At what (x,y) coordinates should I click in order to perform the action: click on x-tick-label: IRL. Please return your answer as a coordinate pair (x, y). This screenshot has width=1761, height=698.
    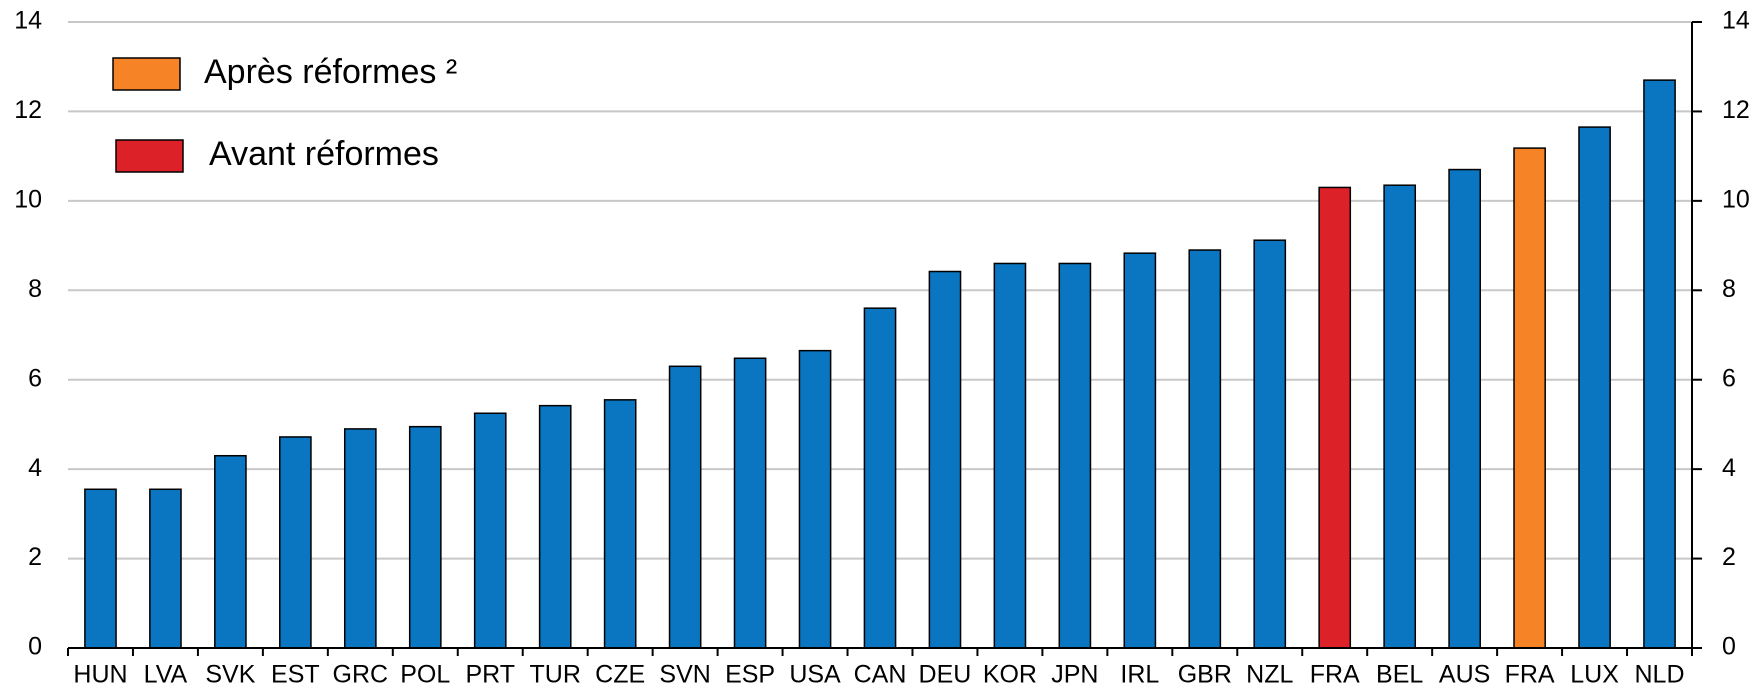
    Looking at the image, I should click on (1139, 675).